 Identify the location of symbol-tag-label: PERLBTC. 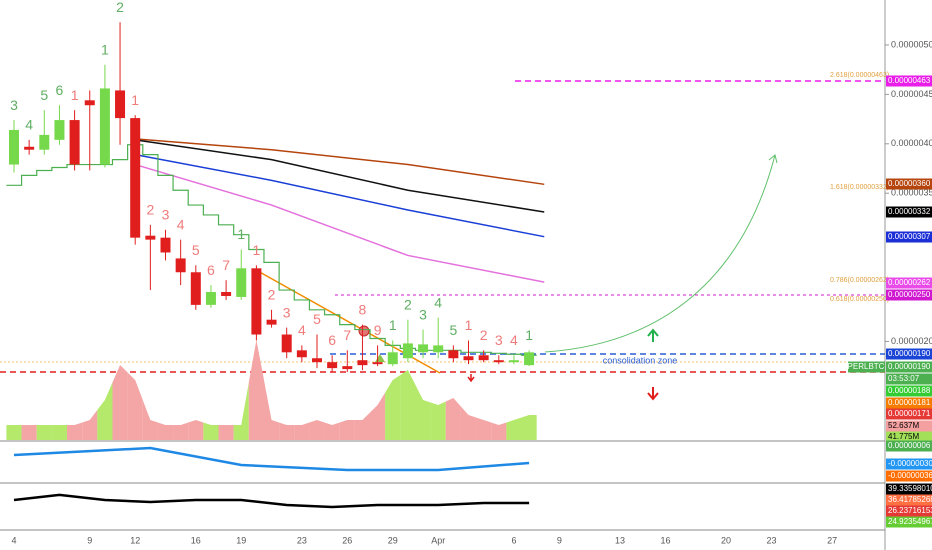
(866, 366).